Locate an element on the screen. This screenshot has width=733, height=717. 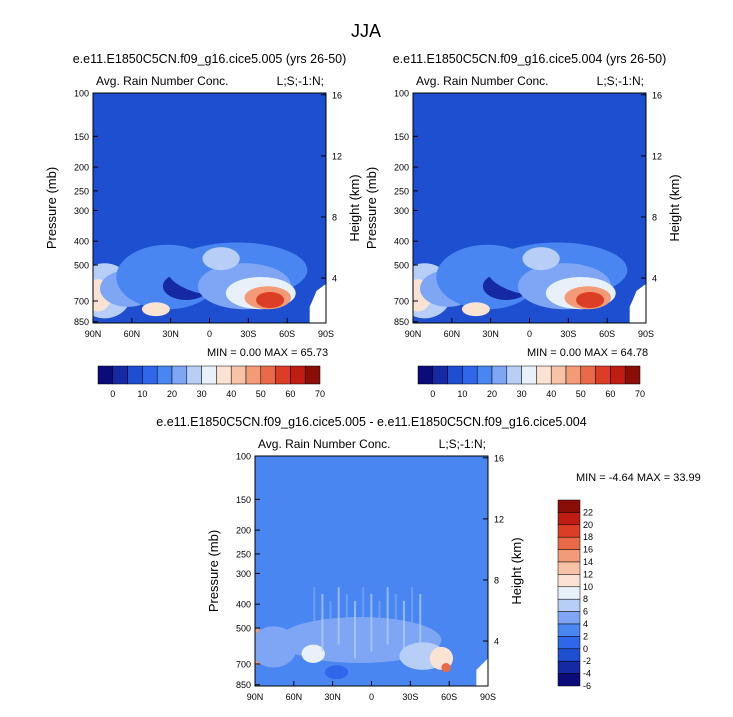
colorbar-tick-label: 30 is located at coordinates (522, 394).